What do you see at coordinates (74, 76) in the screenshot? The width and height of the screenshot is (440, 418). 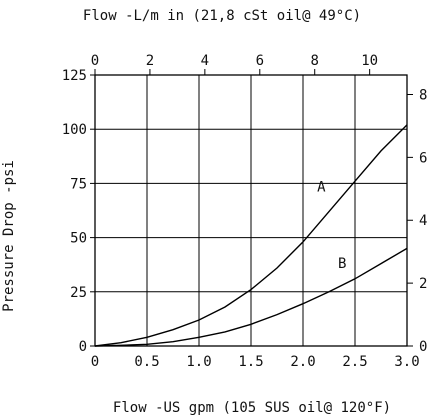 I see `y-left-tick-label: 125` at bounding box center [74, 76].